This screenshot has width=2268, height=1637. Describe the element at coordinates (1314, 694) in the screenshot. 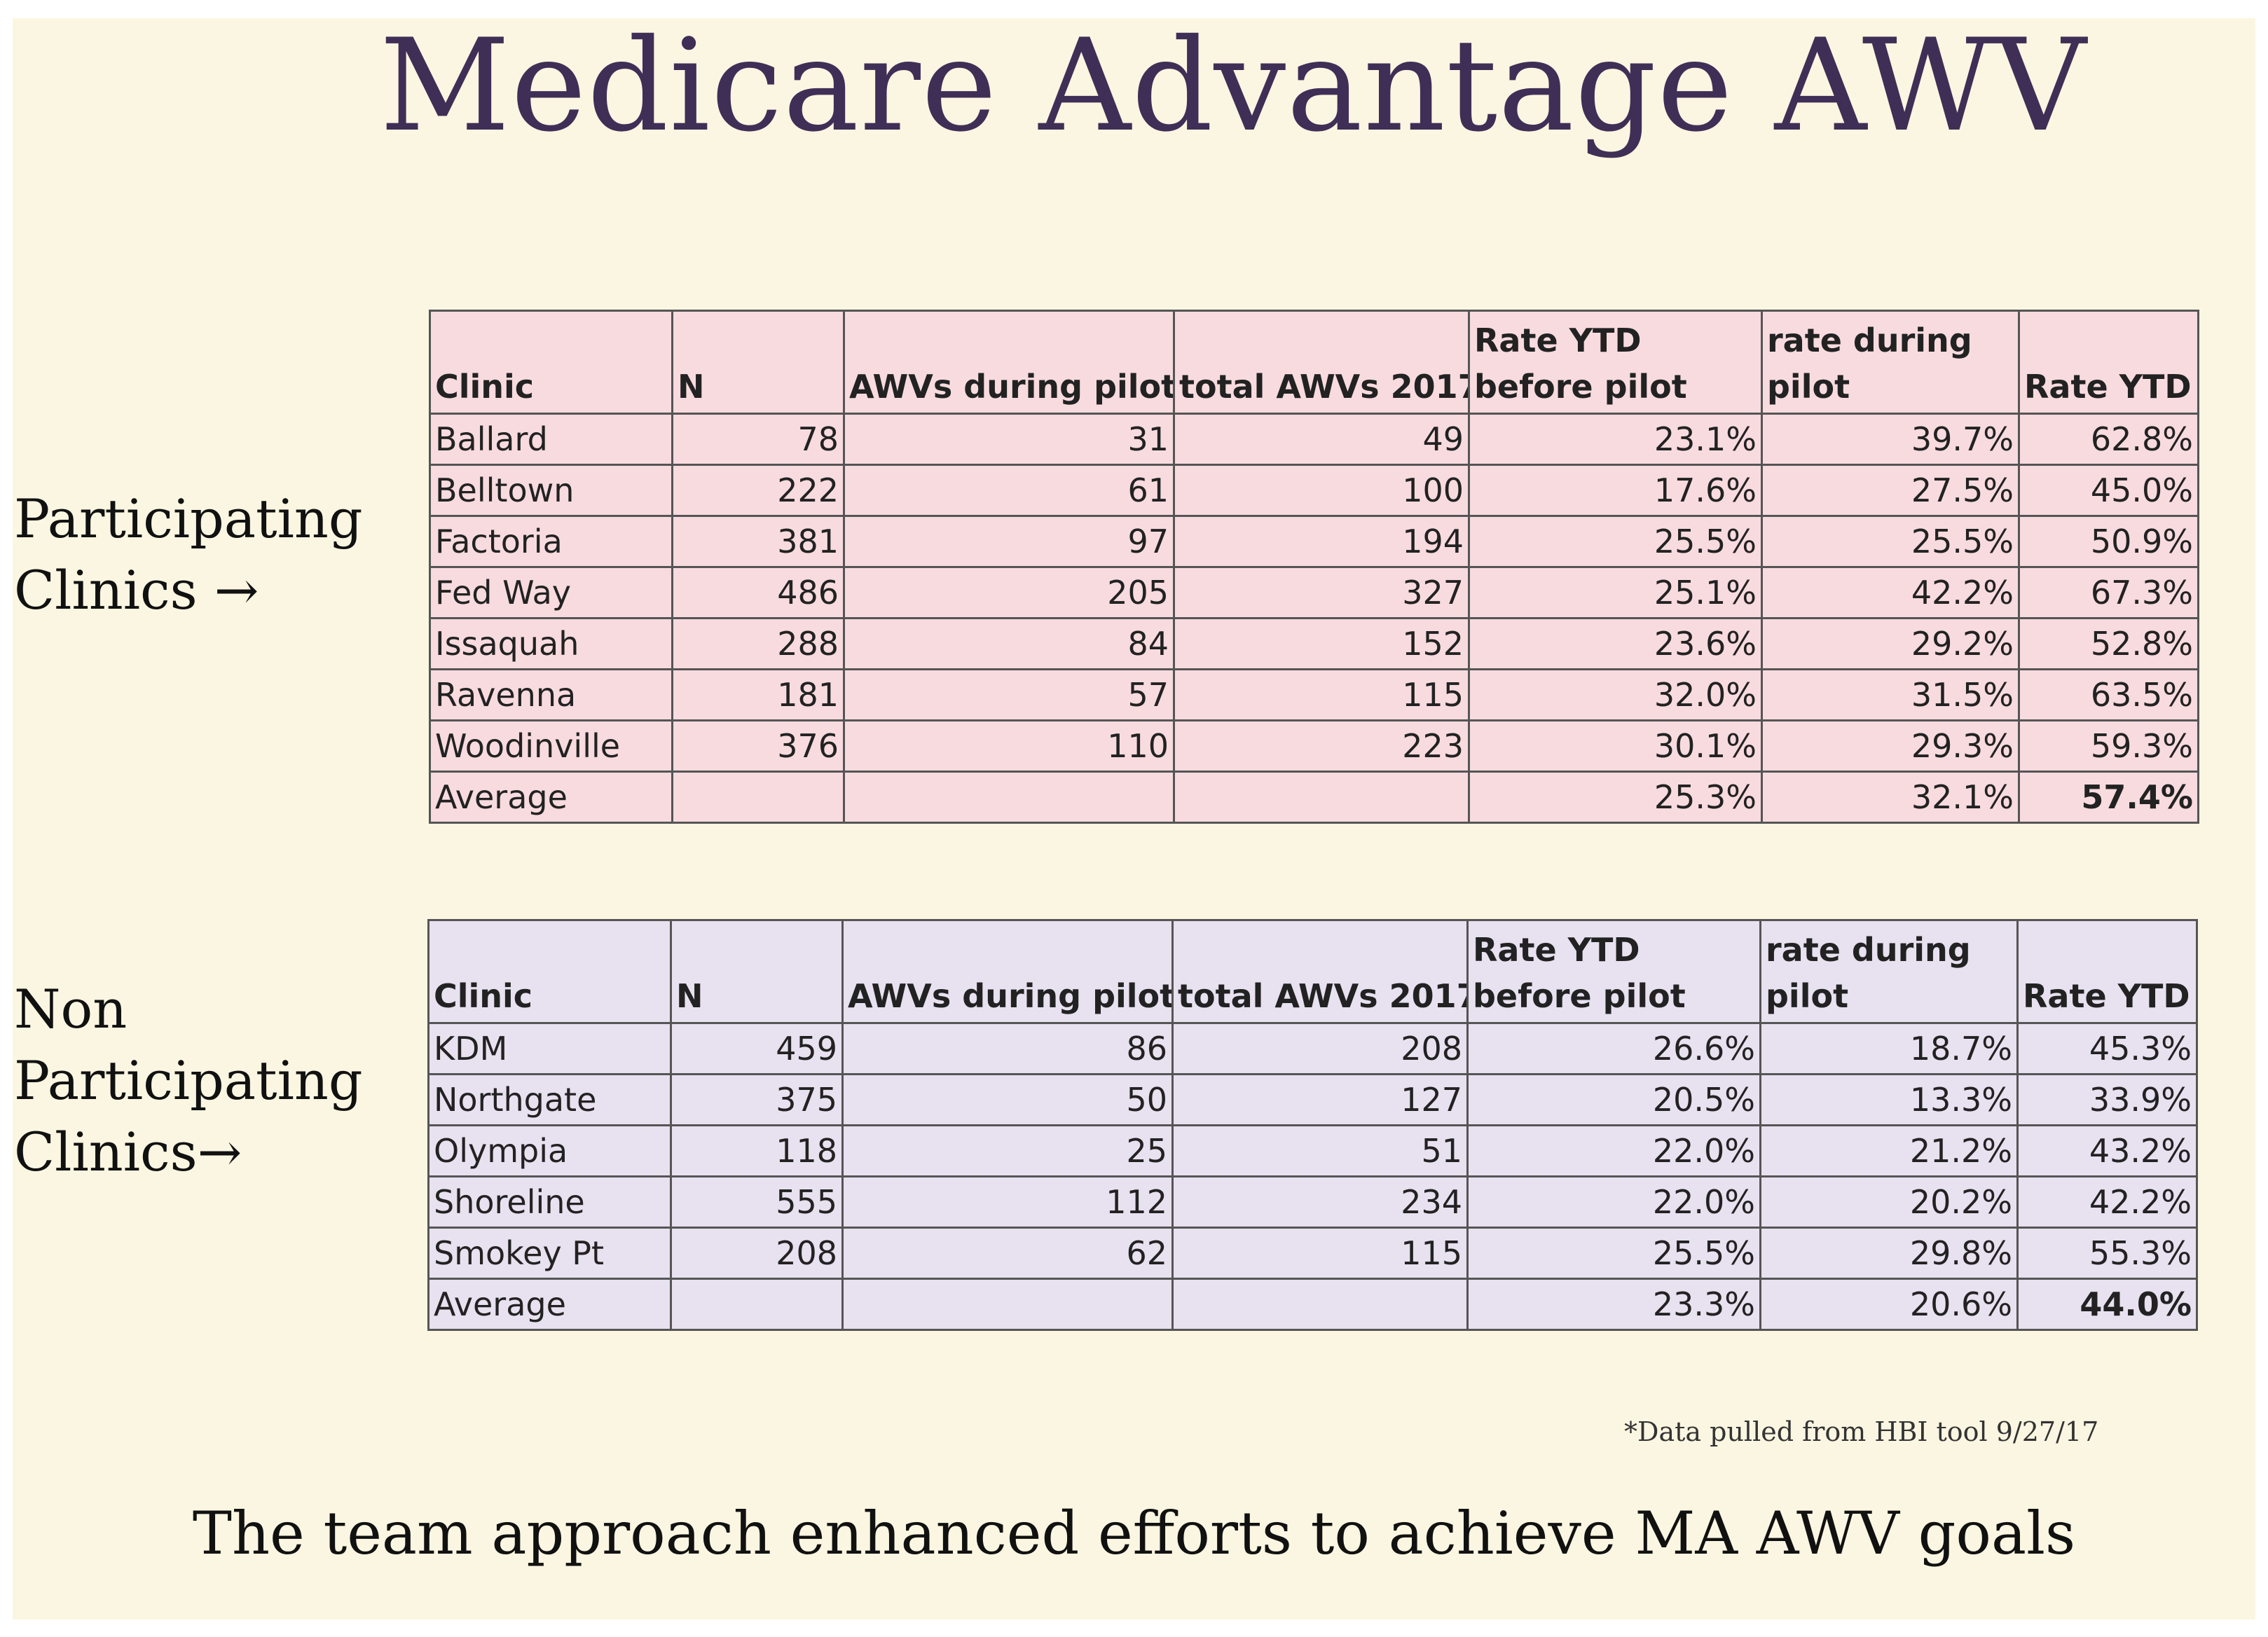

I see `table-row: Ravenna 181 57 115 32.0% 31.5% 63.5%` at that location.